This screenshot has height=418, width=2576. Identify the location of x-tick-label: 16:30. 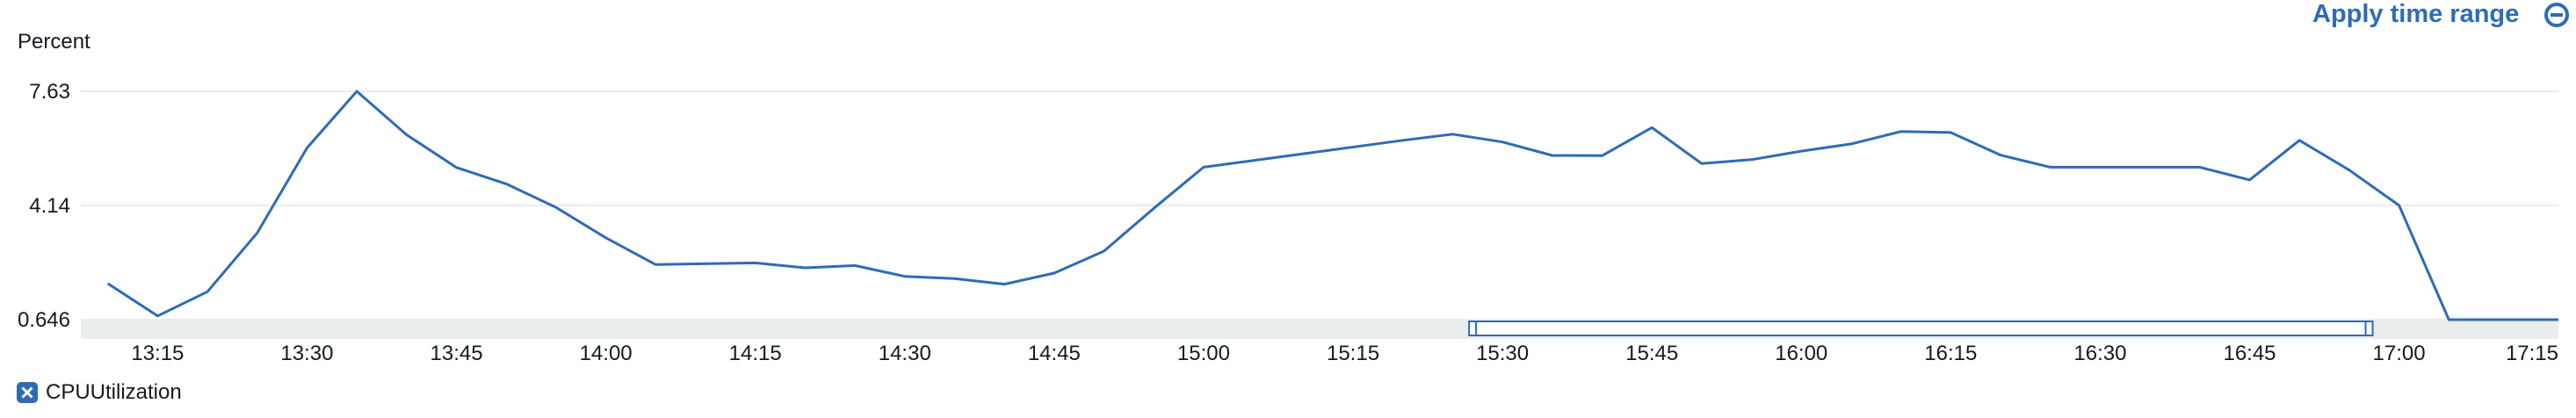
(2099, 353).